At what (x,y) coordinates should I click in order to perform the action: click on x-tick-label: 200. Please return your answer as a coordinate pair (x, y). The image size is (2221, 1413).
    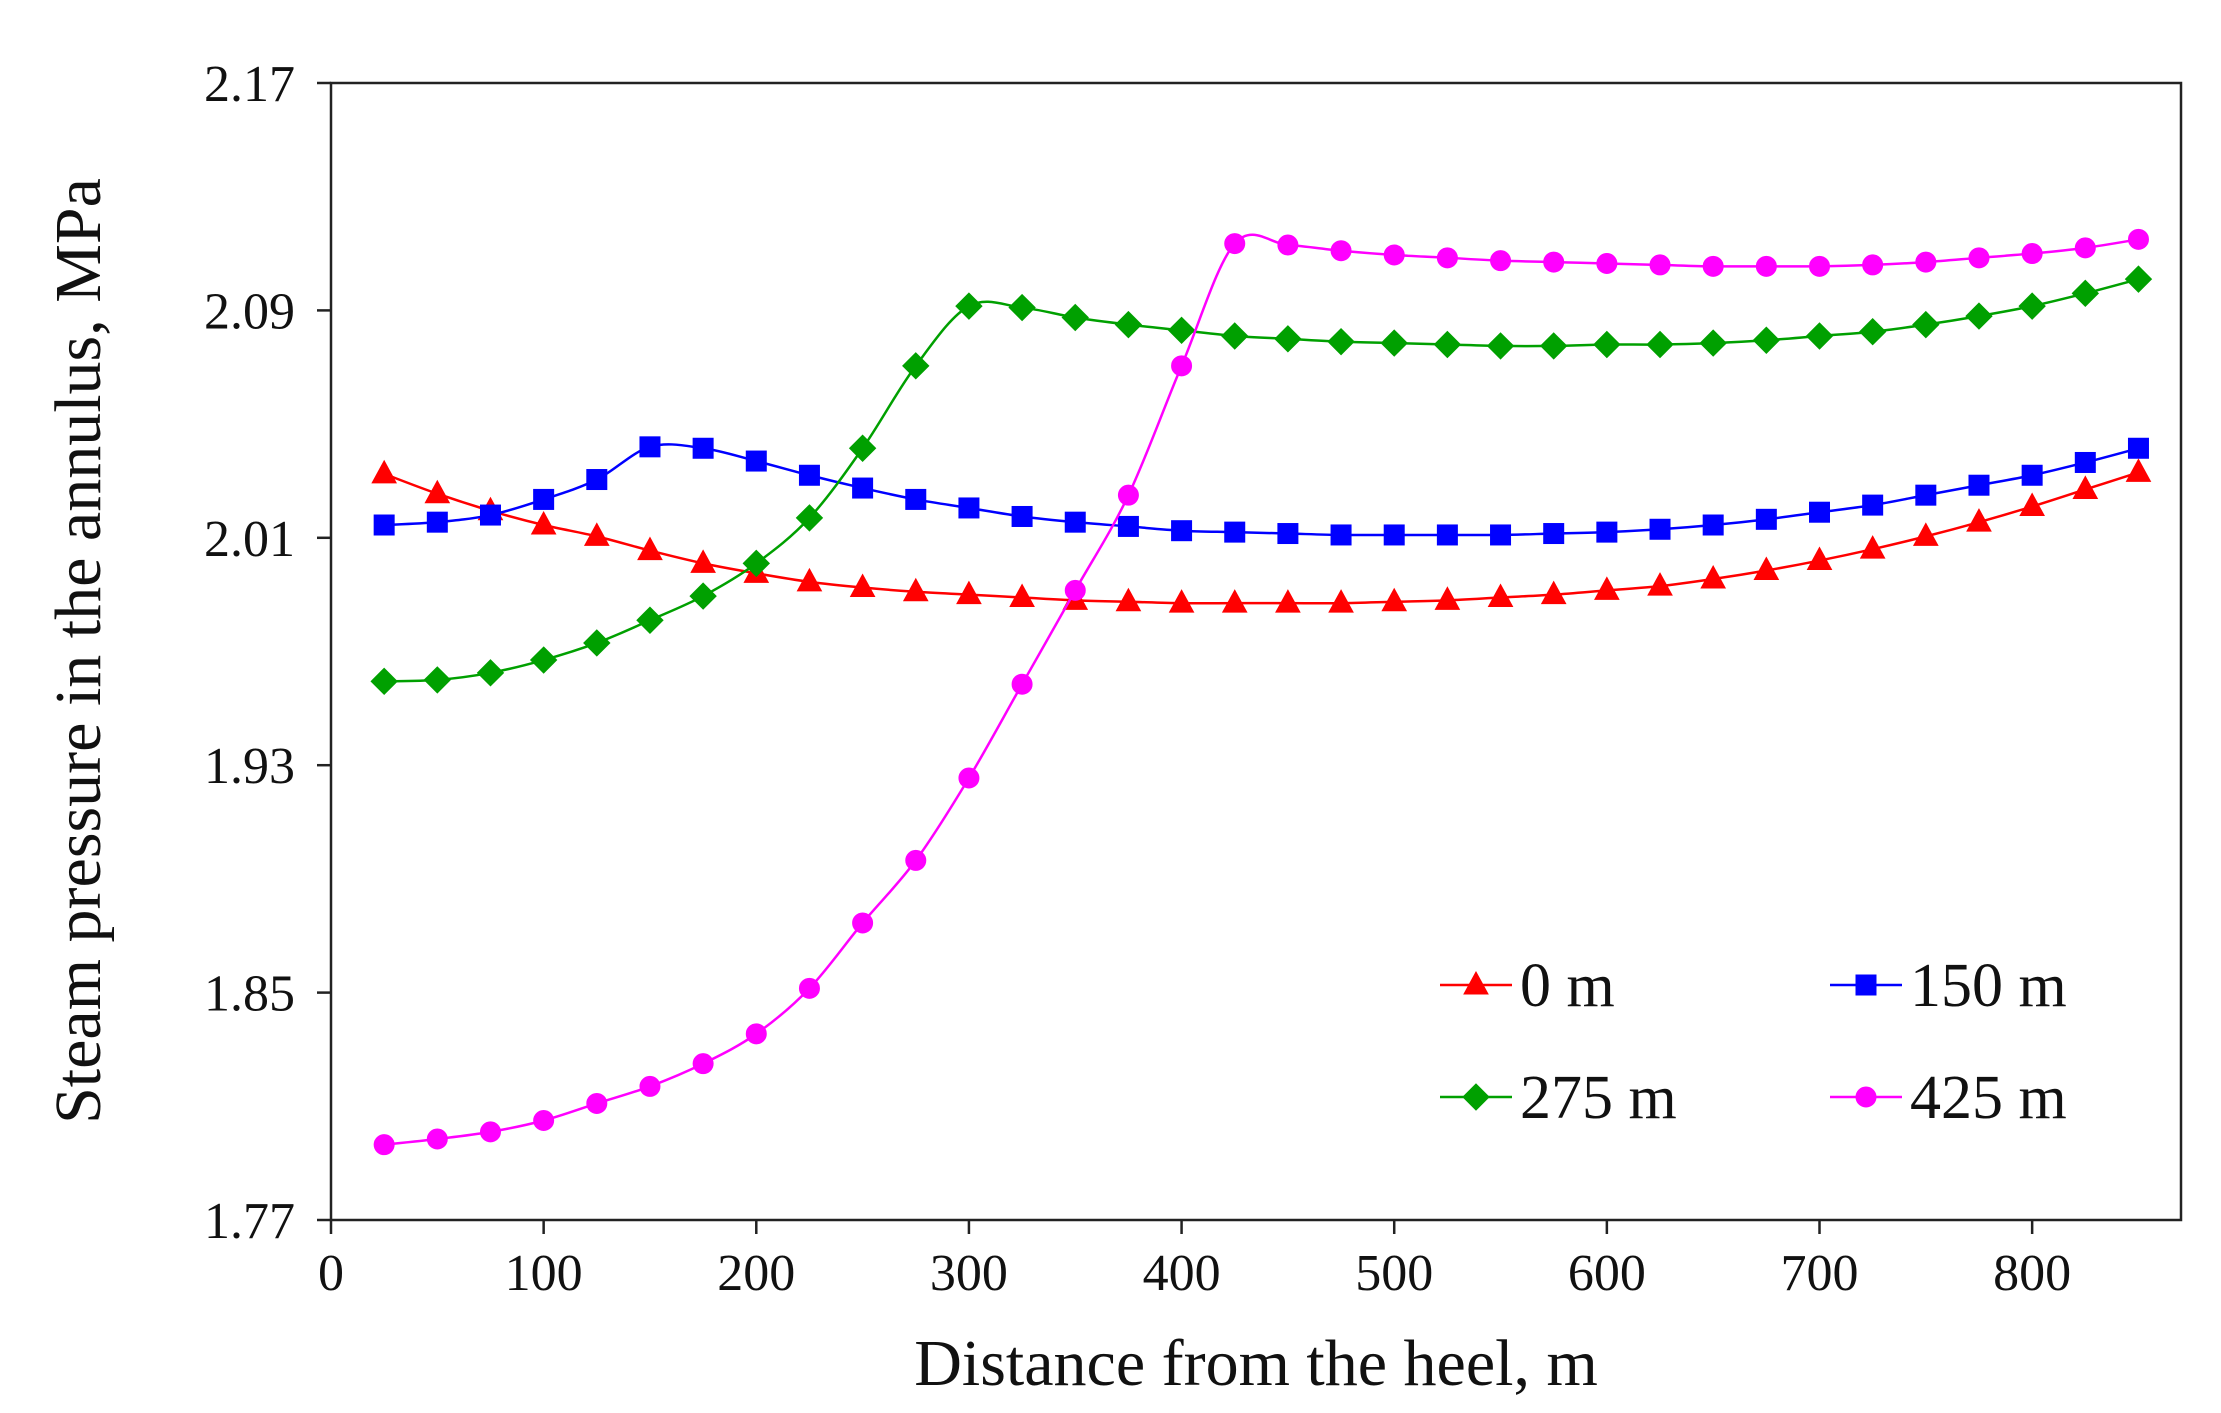
    Looking at the image, I should click on (756, 1273).